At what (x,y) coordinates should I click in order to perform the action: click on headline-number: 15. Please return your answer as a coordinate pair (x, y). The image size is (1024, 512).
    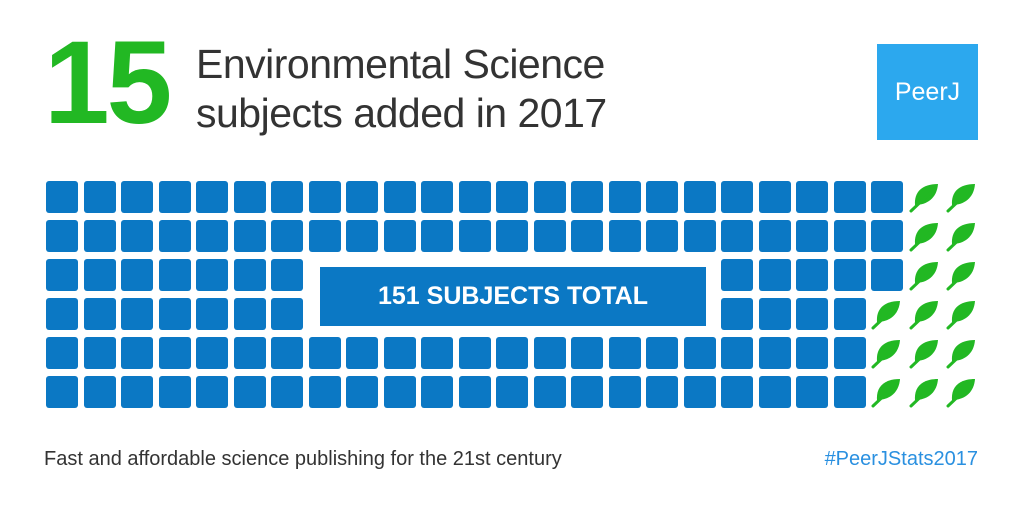
    Looking at the image, I should click on (108, 83).